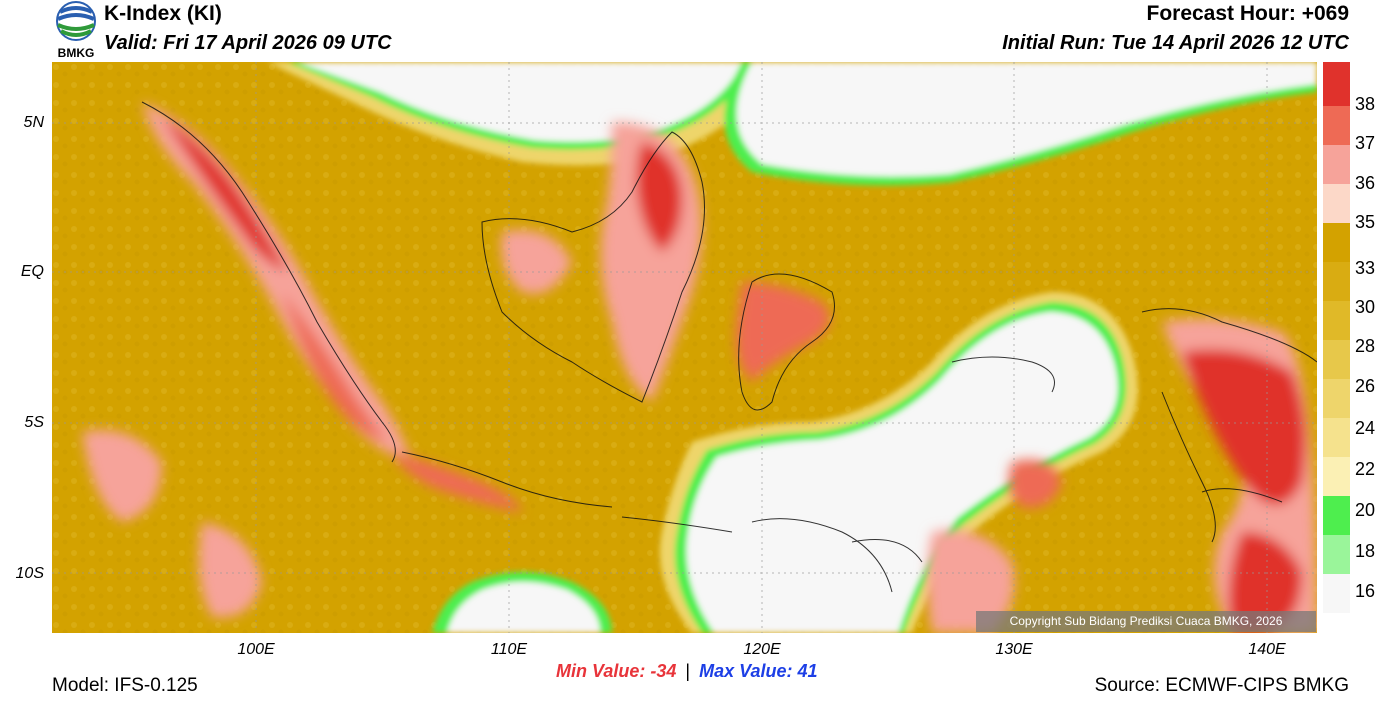 This screenshot has width=1400, height=709. Describe the element at coordinates (762, 649) in the screenshot. I see `x-label-120e: 120E` at that location.